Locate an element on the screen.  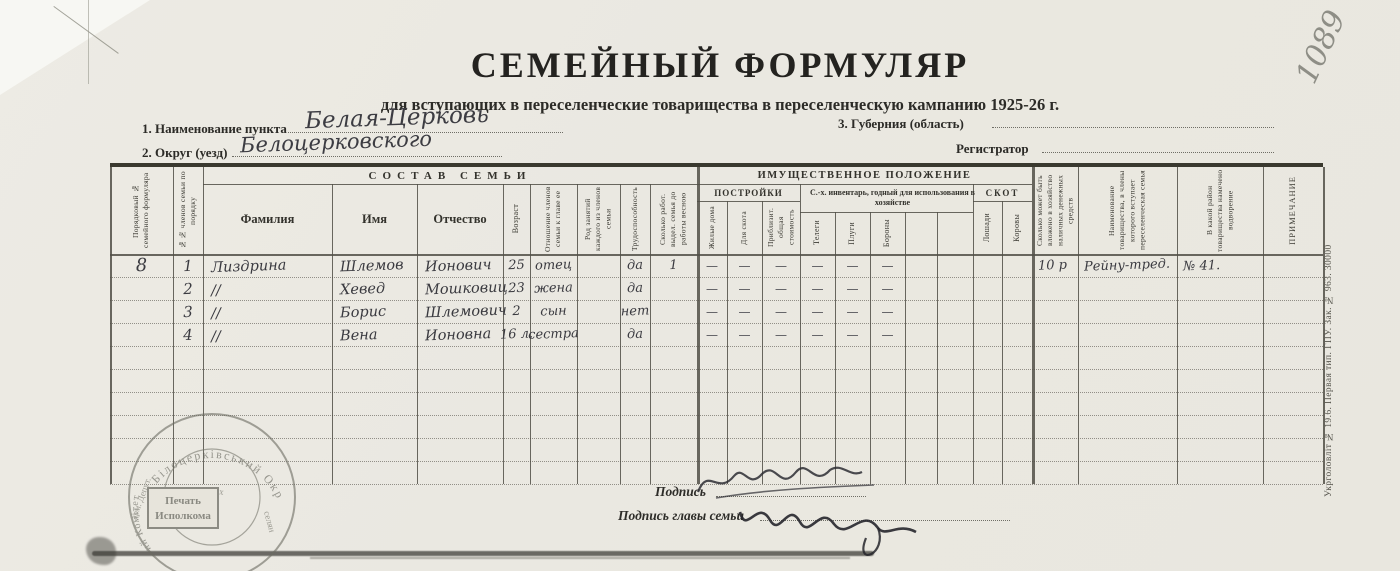
field-line-point is located at coordinates (425, 125).